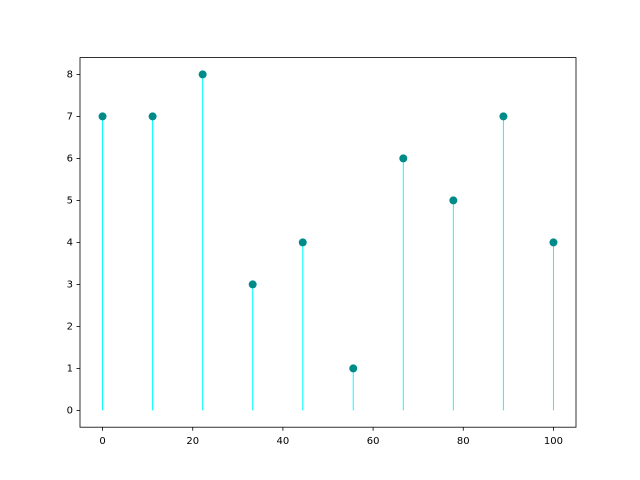 The image size is (640, 480). Describe the element at coordinates (70, 74) in the screenshot. I see `y-tick-label: 8` at that location.